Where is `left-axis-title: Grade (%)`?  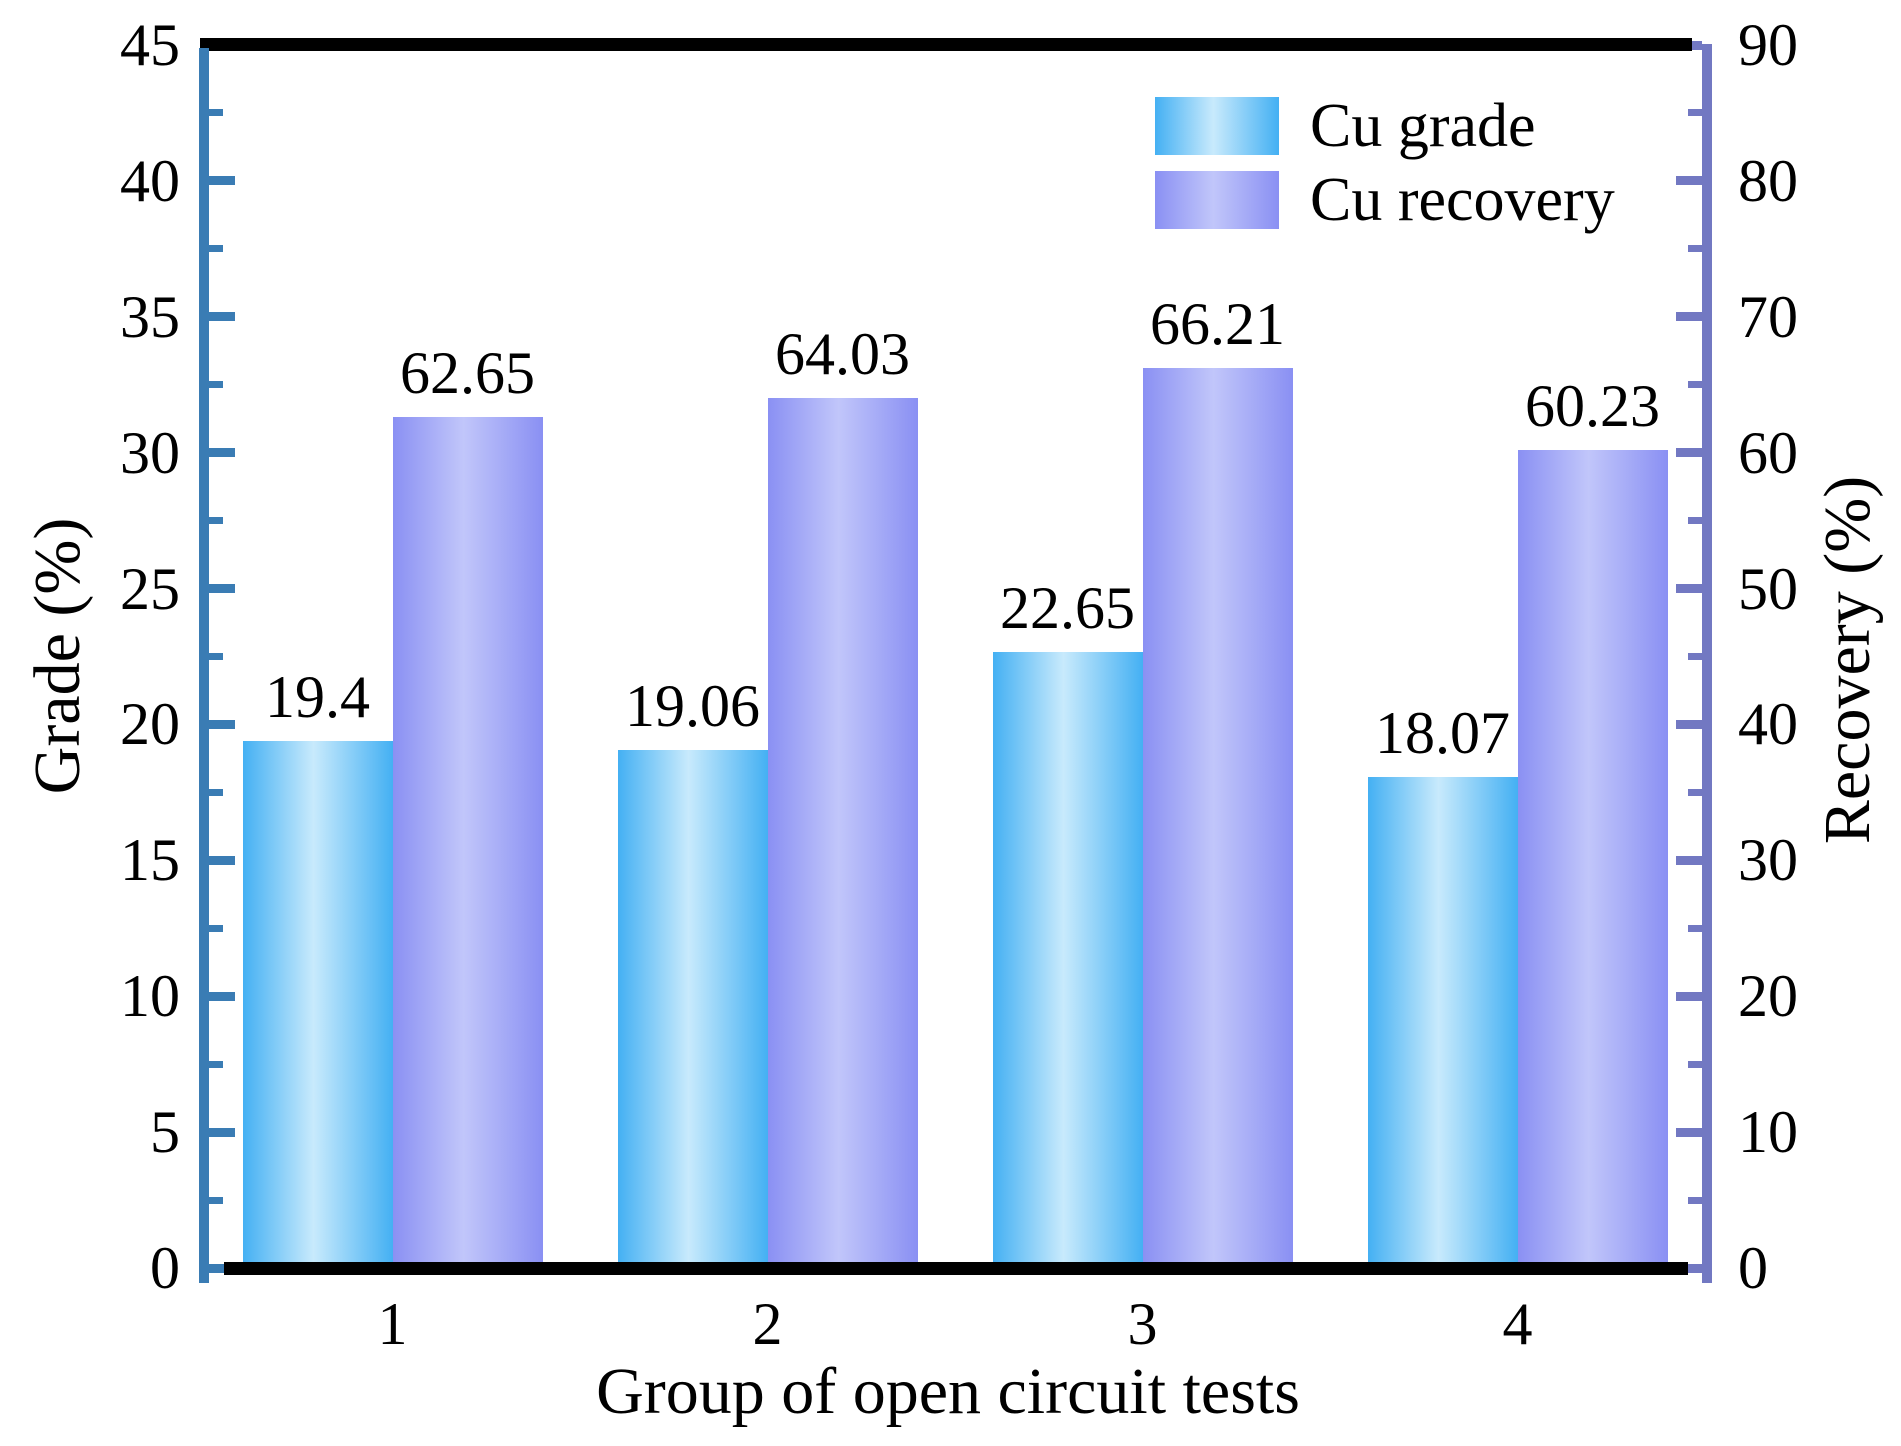 left-axis-title: Grade (%) is located at coordinates (57, 656).